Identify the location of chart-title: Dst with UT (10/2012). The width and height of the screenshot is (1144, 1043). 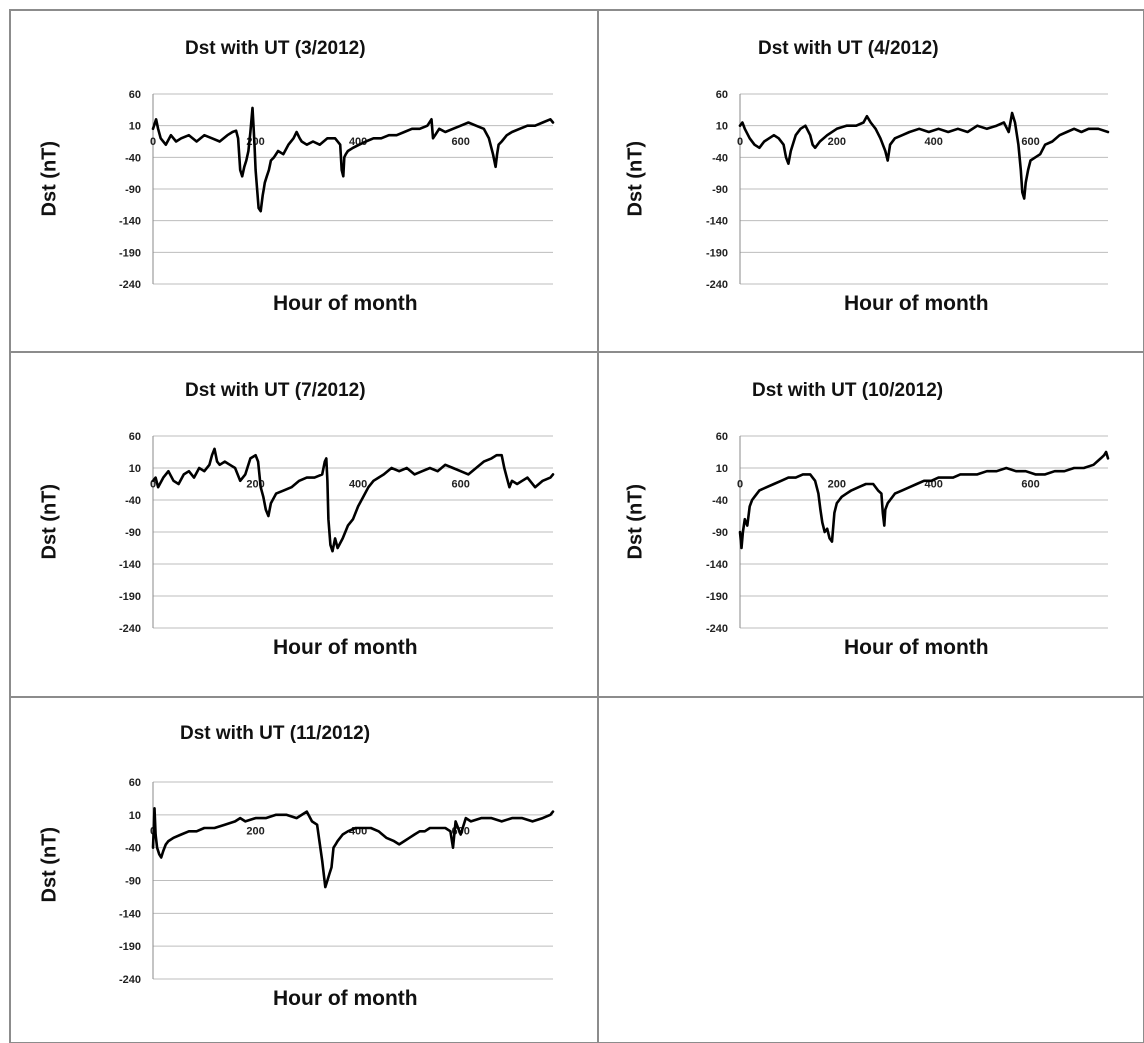
(848, 390).